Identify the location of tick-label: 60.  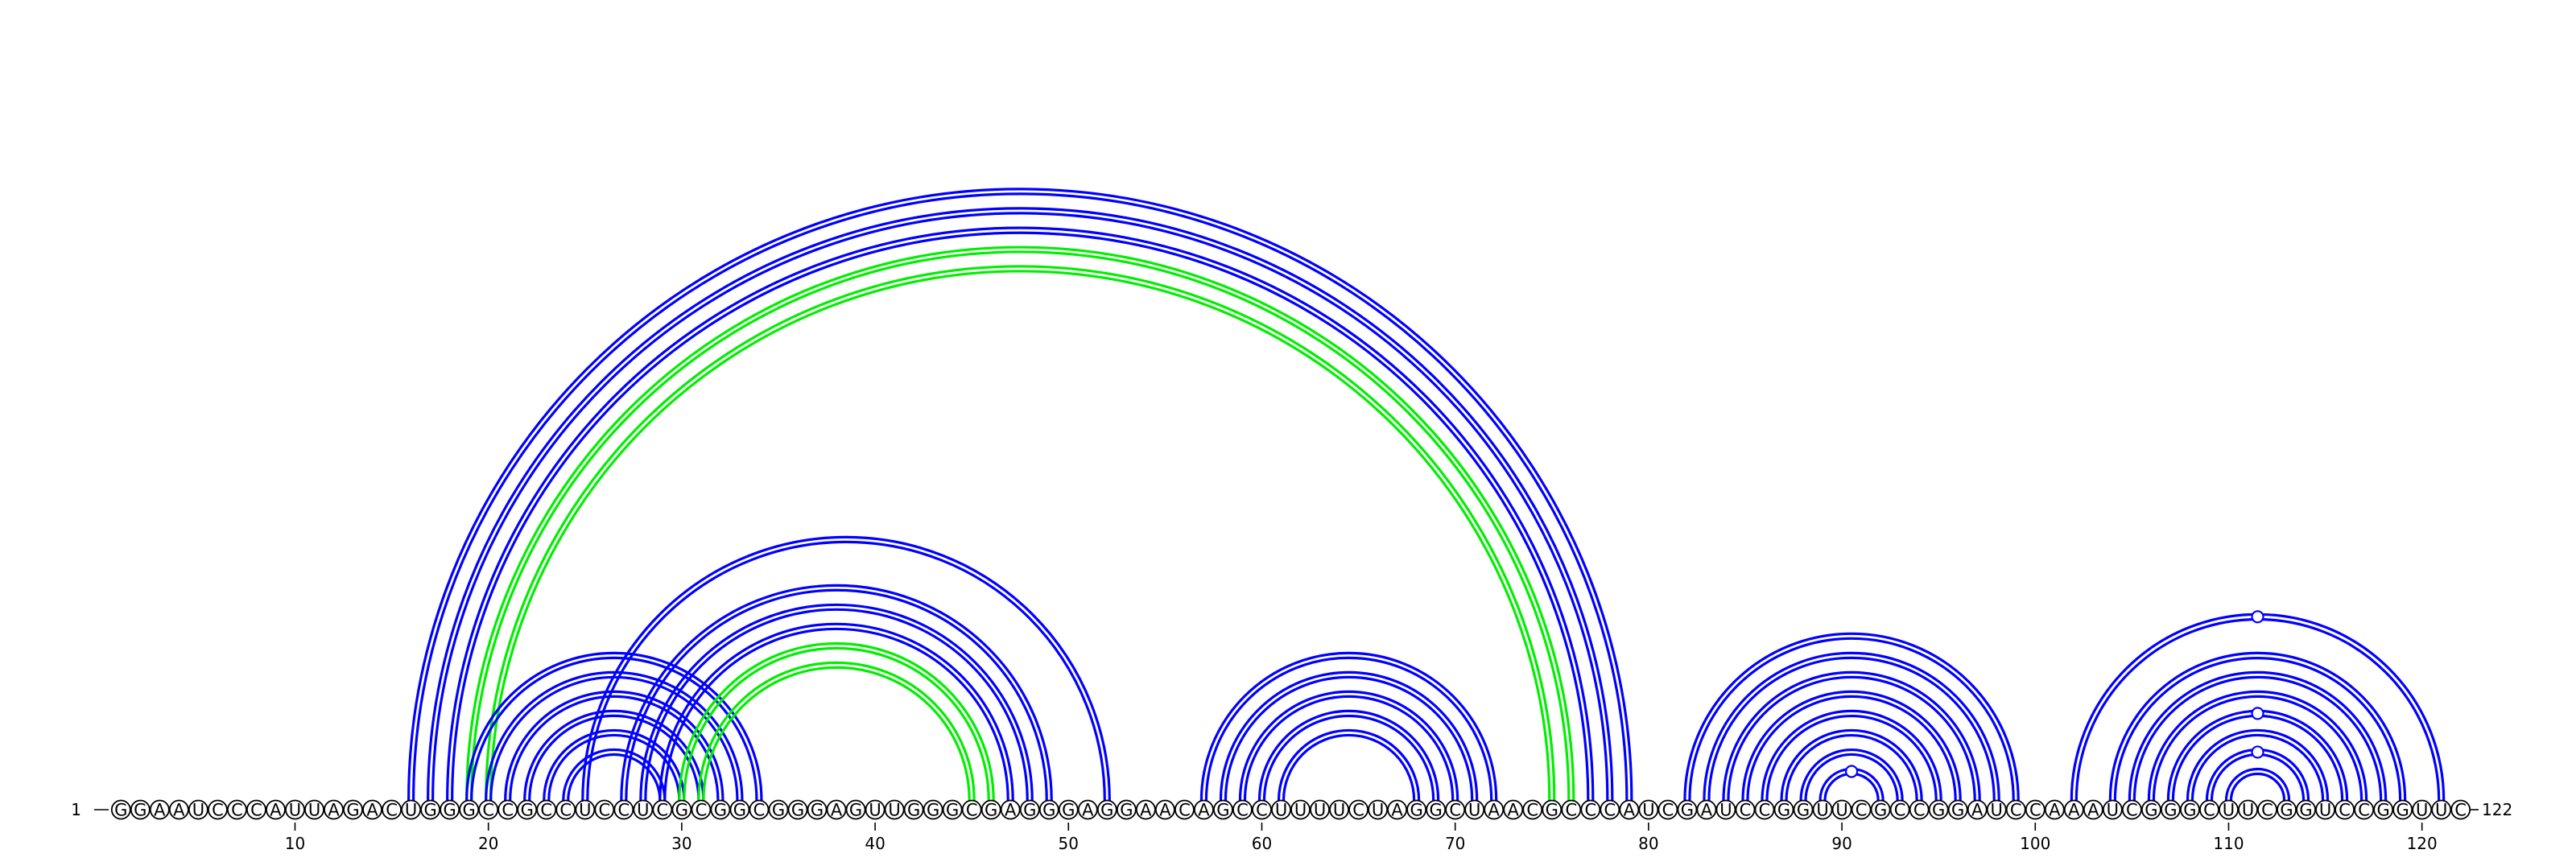
(1262, 843).